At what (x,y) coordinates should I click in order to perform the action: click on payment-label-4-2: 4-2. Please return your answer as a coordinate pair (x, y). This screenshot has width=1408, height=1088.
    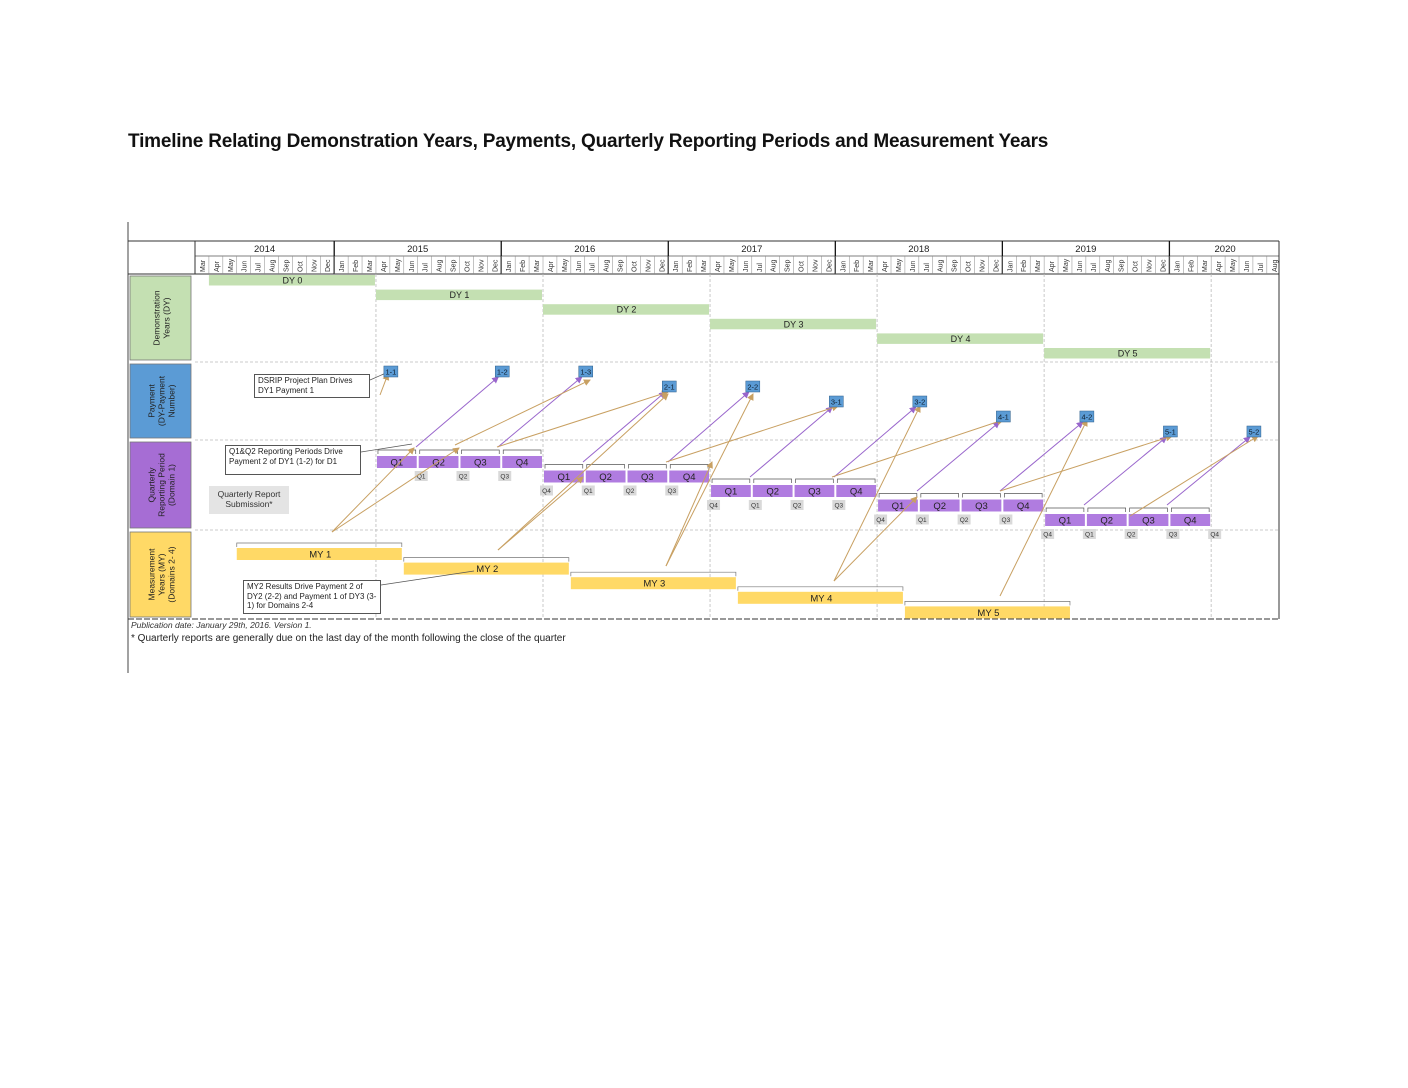
    Looking at the image, I should click on (1086, 417).